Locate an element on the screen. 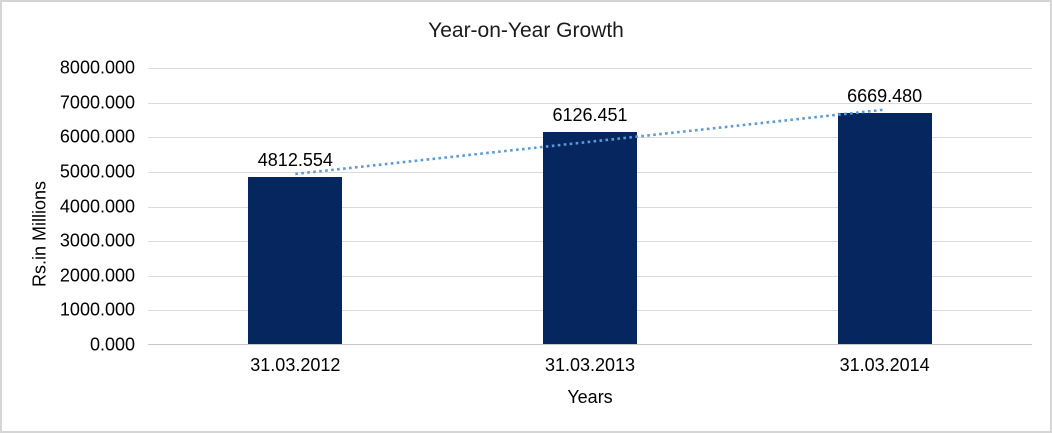  y-tick-label: 8000.000 is located at coordinates (97, 67).